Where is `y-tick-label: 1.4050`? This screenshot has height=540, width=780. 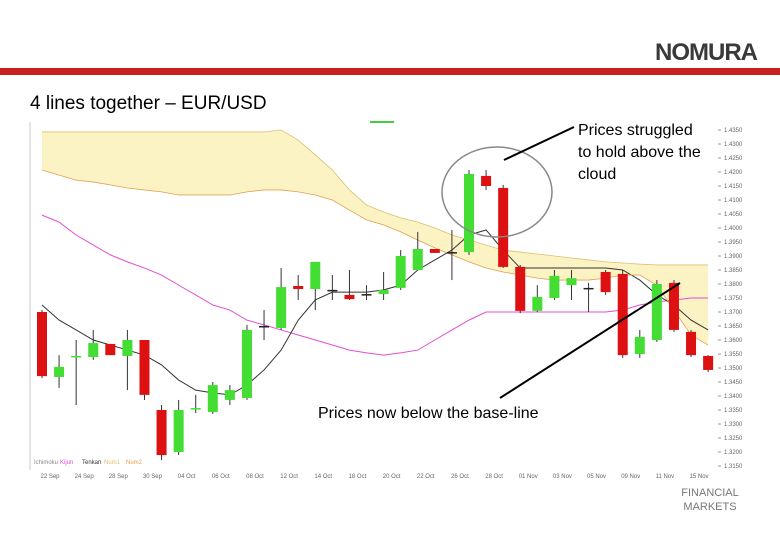
y-tick-label: 1.4050 is located at coordinates (733, 215).